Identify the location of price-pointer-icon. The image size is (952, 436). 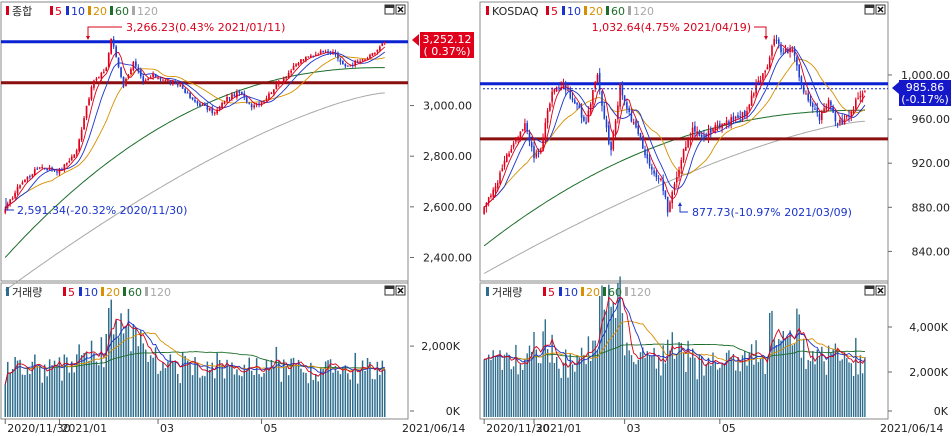
(415, 40).